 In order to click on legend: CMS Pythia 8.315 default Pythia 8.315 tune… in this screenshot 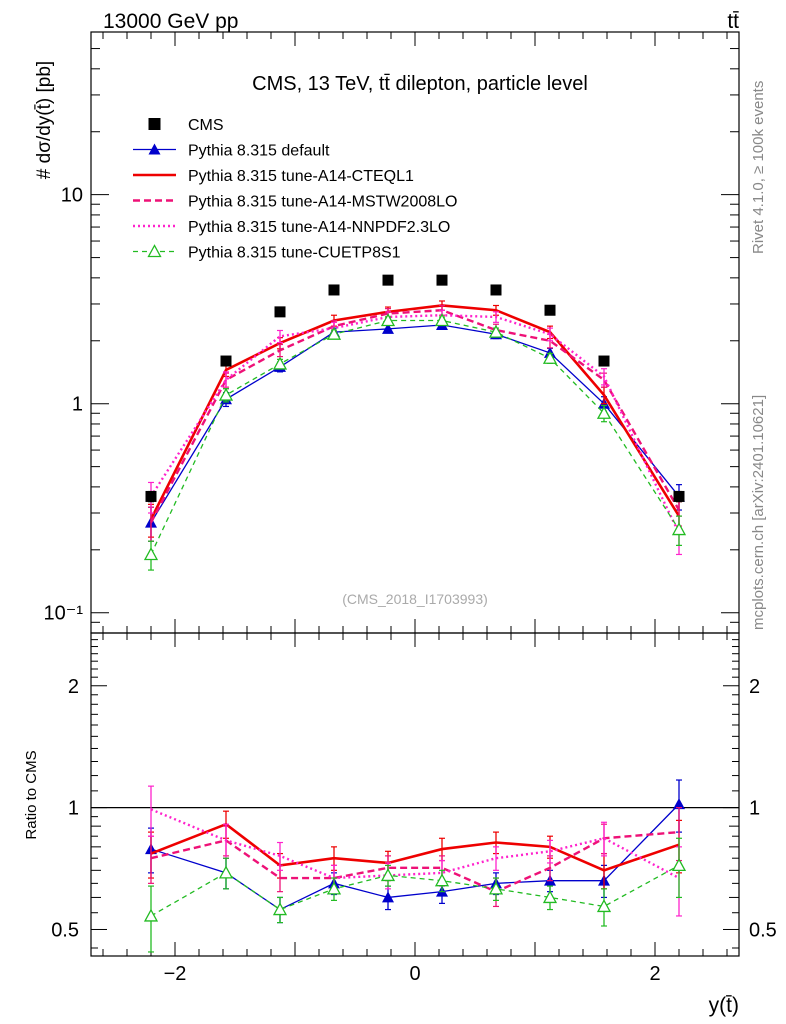, I will do `click(295, 189)`.